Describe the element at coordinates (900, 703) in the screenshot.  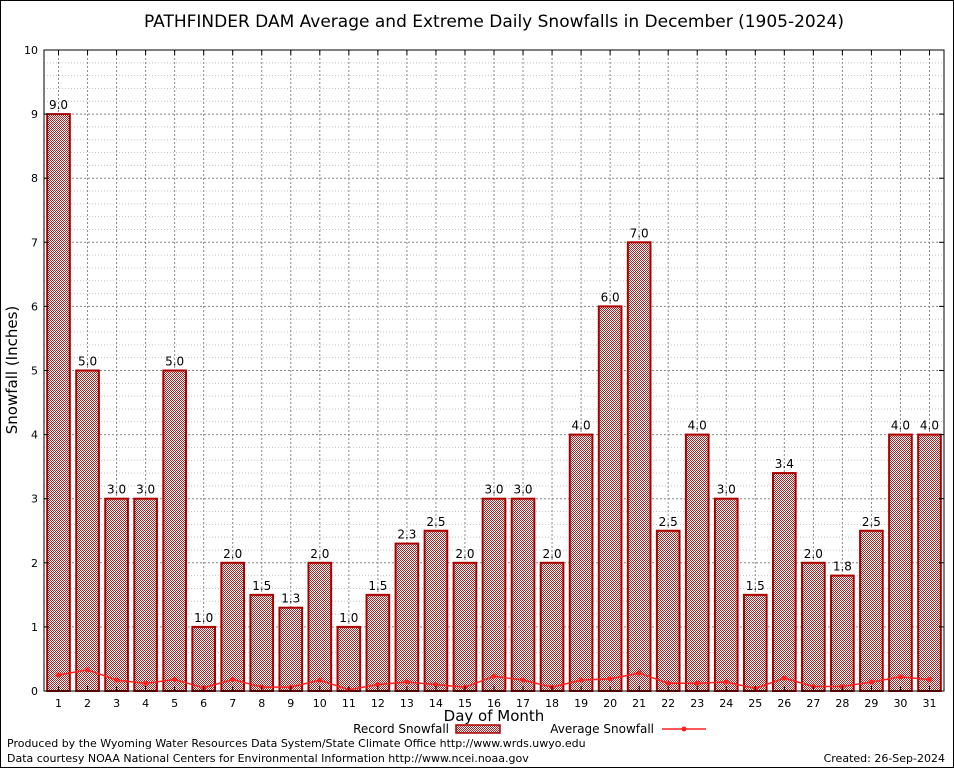
I see `x-tick-label: 30` at that location.